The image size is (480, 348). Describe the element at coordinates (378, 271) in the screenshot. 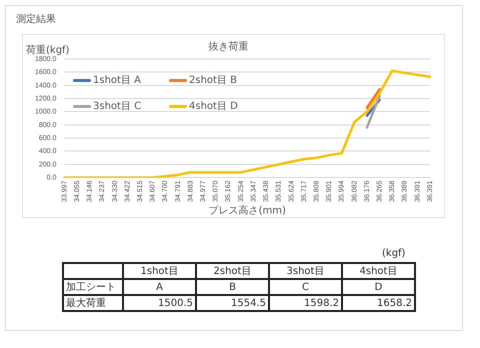

I see `text: 4shot目` at that location.